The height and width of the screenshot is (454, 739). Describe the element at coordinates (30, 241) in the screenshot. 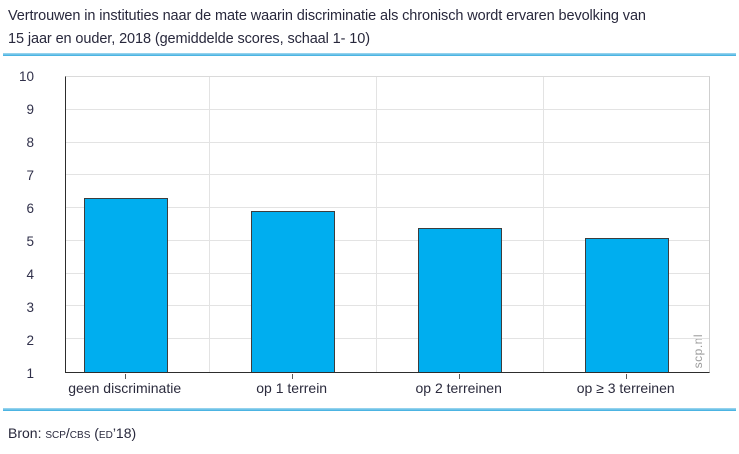

I see `y-tick-label: 5` at that location.